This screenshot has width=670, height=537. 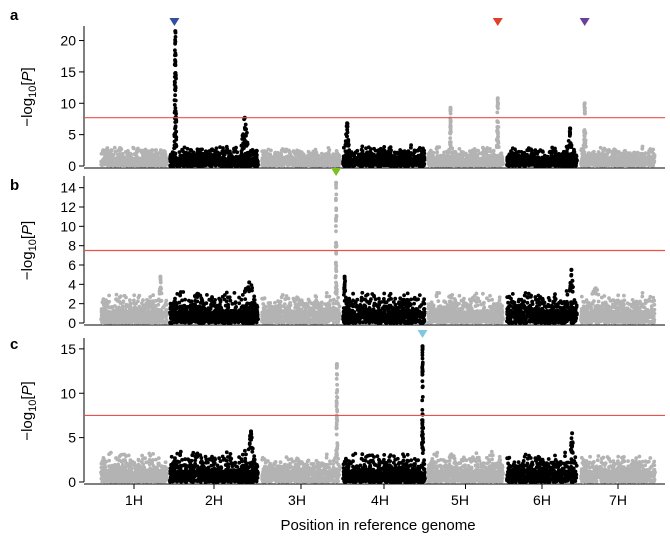 I want to click on y-tick-label-a-10: 10, so click(x=68, y=103).